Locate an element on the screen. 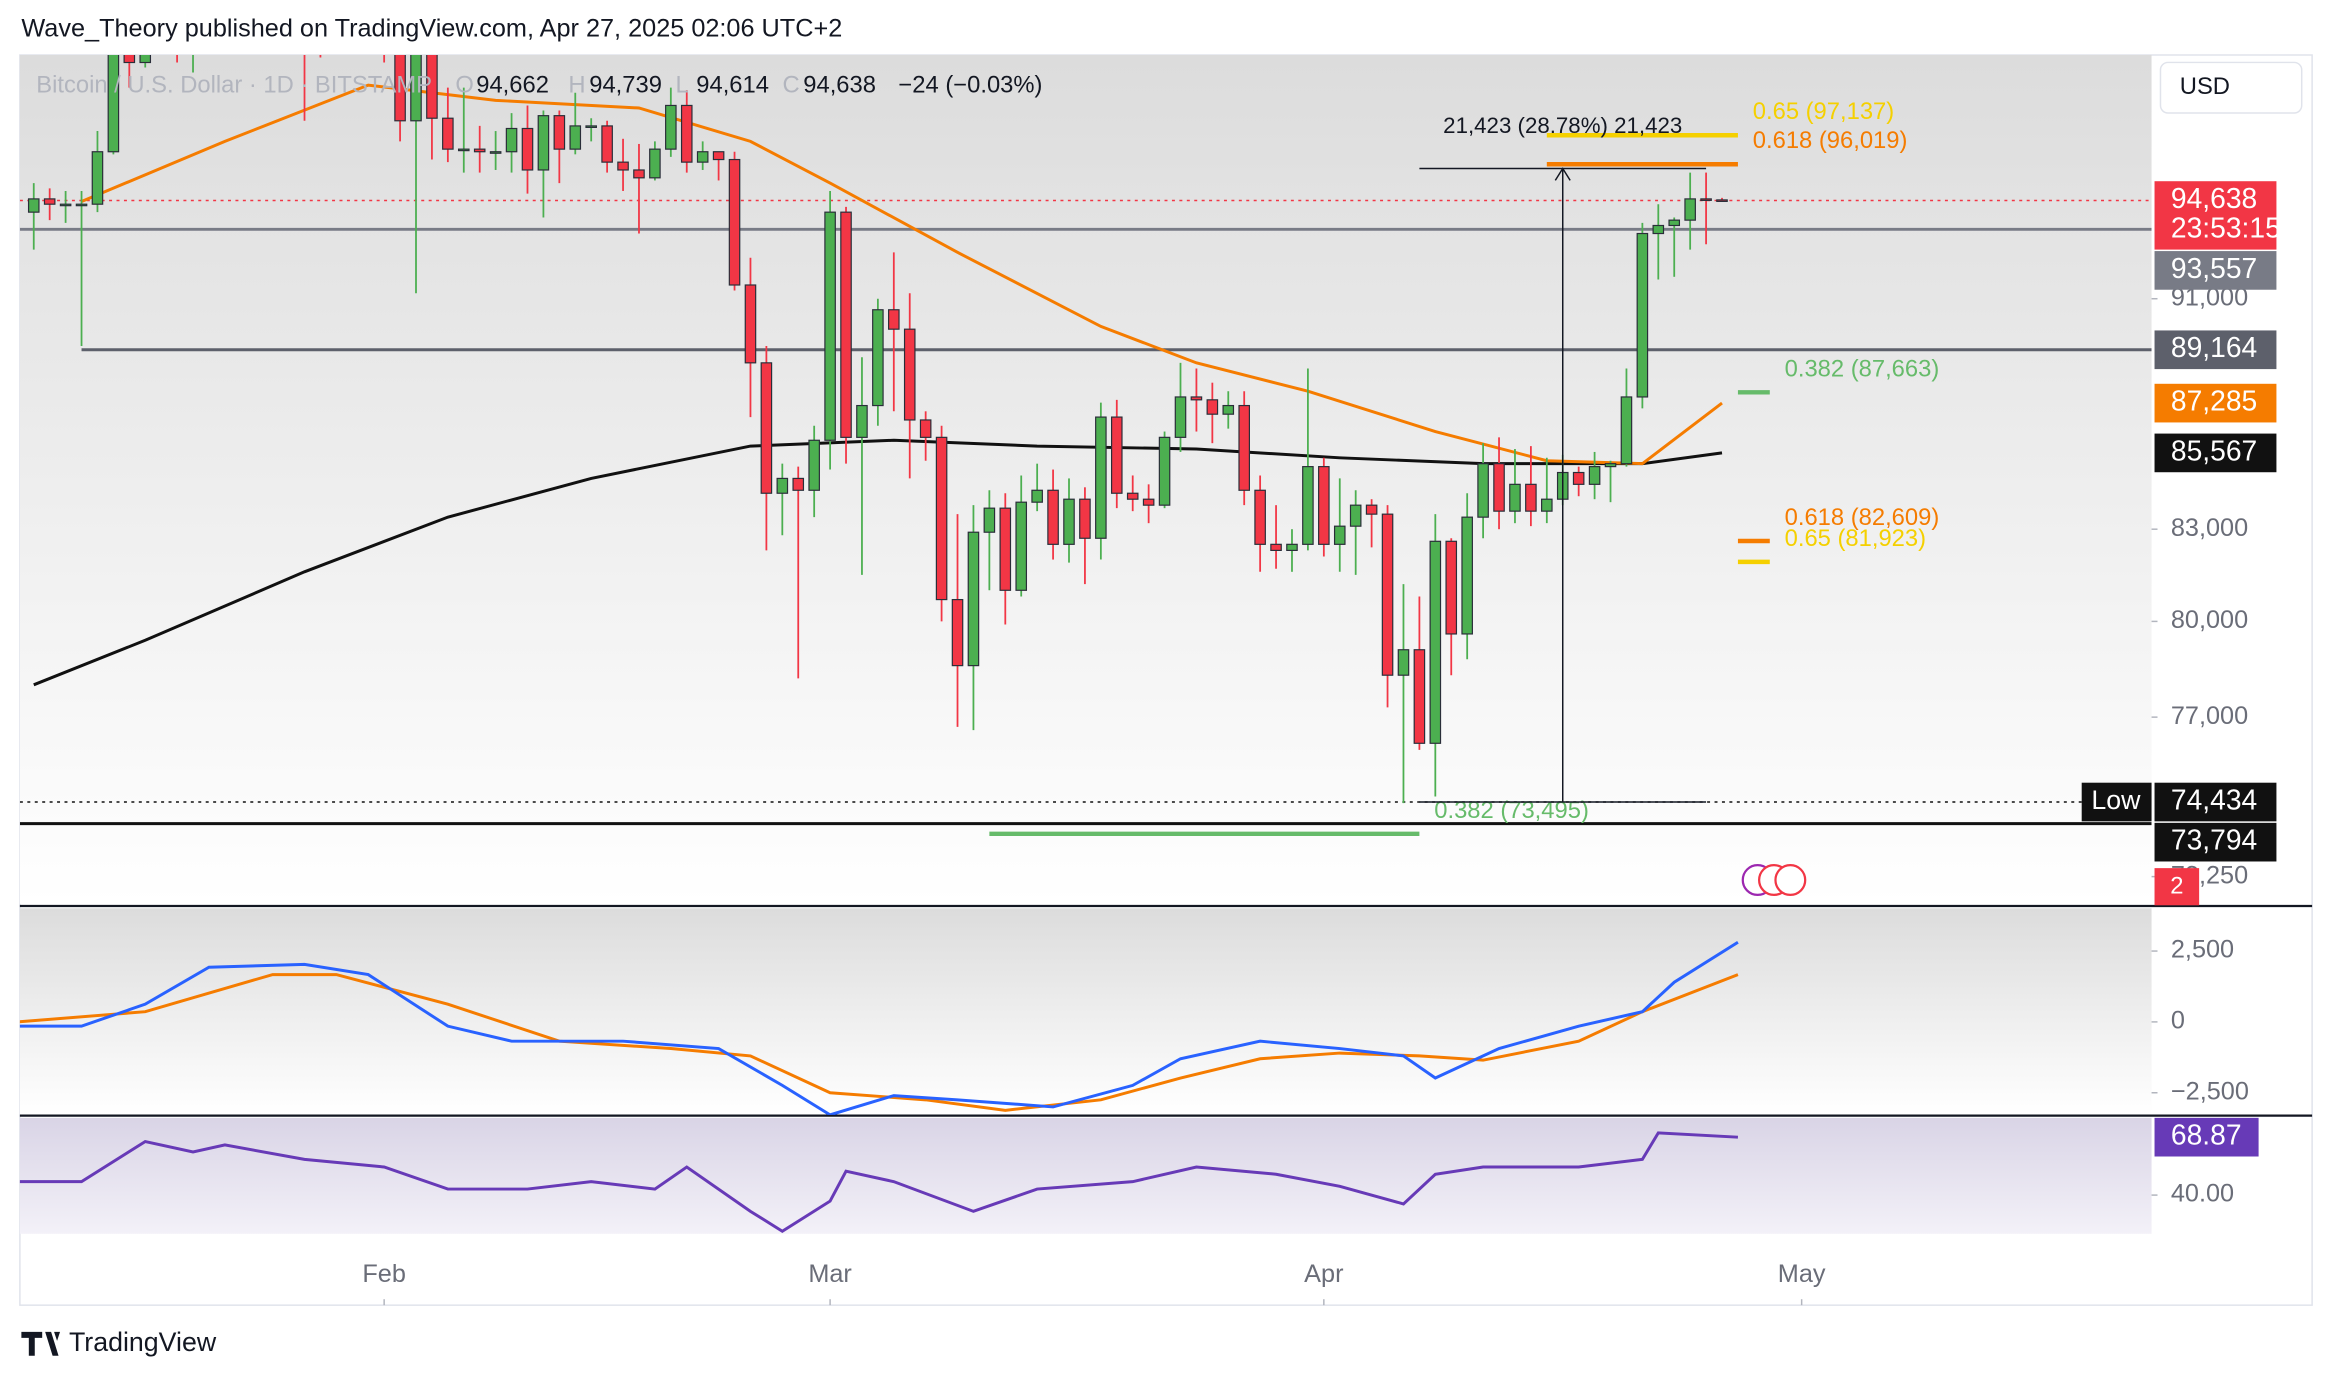 This screenshot has height=1378, width=2332. rsi-pane is located at coordinates (1085, 1175).